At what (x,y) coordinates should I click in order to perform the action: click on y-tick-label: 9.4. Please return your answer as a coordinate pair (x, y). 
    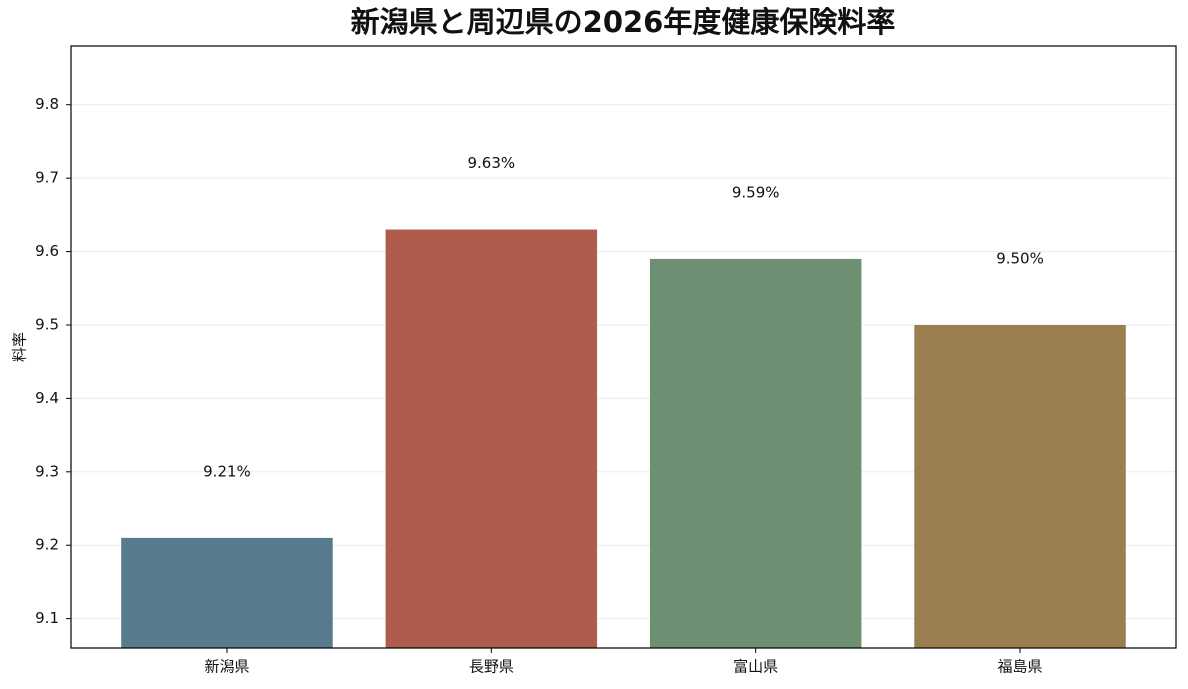
    Looking at the image, I should click on (47, 398).